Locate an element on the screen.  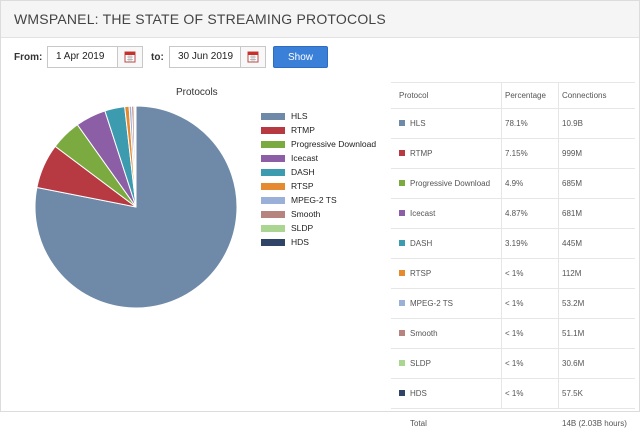
pie-chart is located at coordinates (136, 207).